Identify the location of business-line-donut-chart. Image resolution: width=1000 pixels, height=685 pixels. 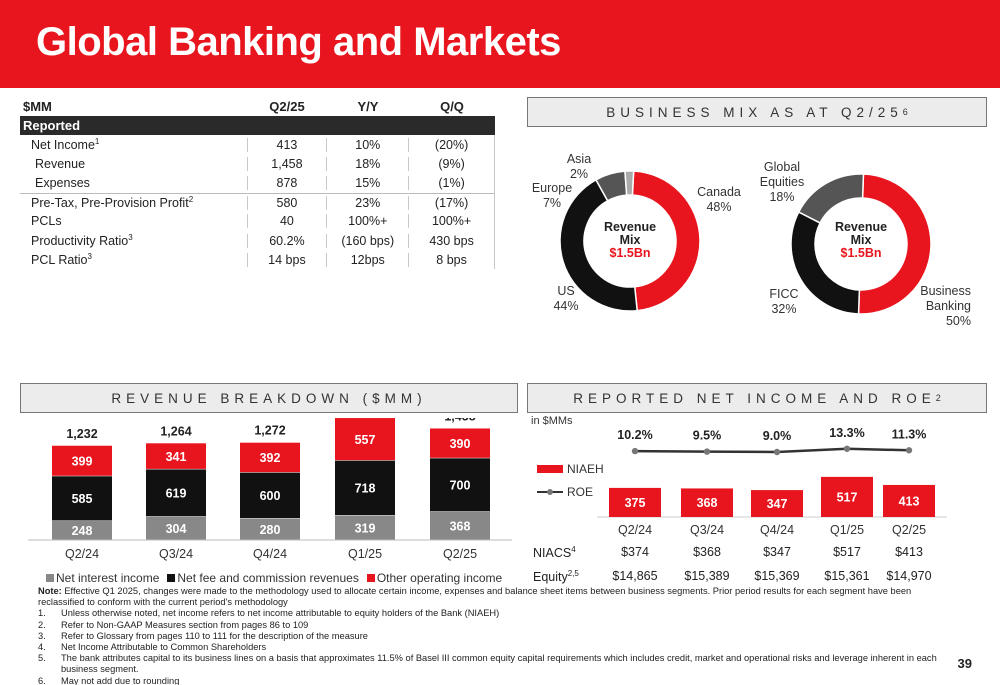
(861, 244).